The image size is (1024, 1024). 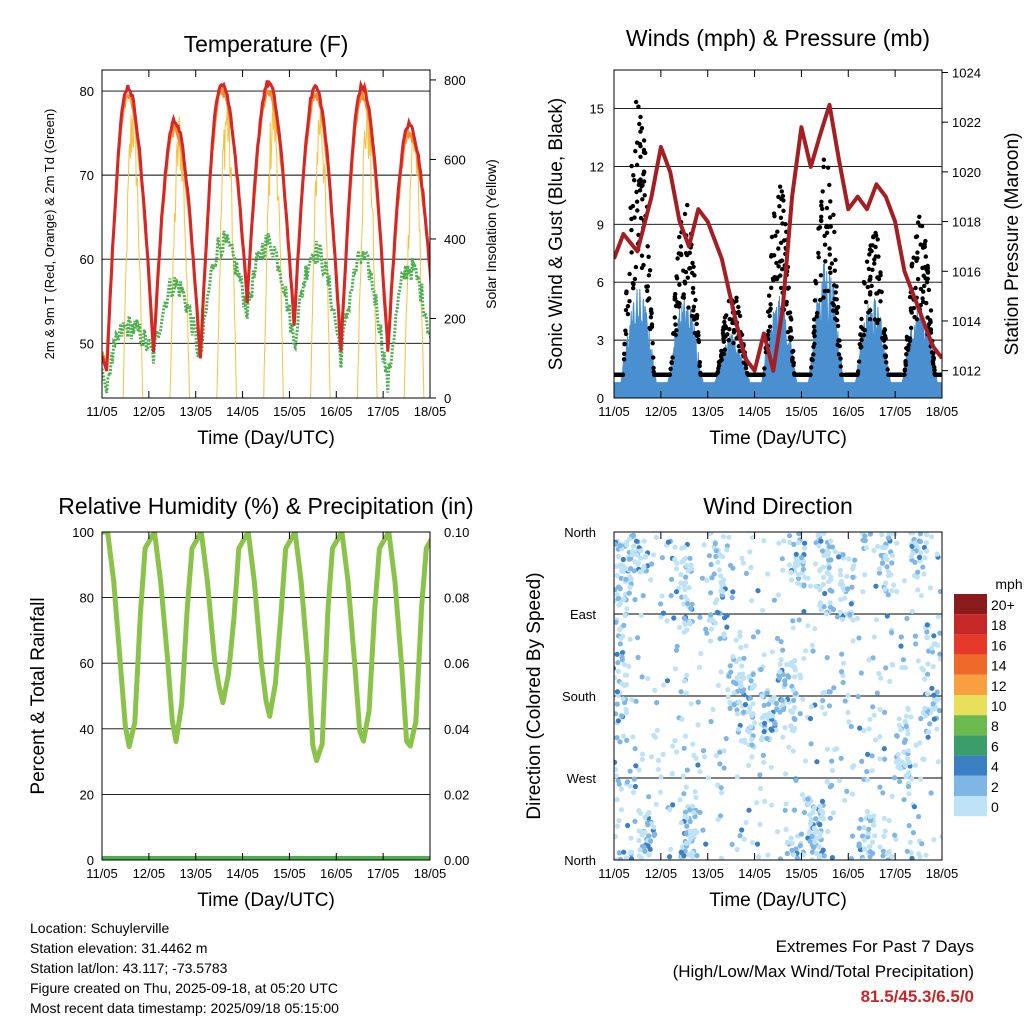 What do you see at coordinates (455, 80) in the screenshot?
I see `y2-tick-label: 800` at bounding box center [455, 80].